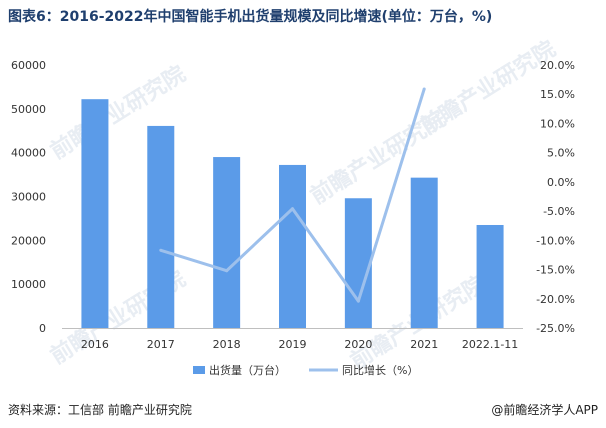 The height and width of the screenshot is (428, 606). Describe the element at coordinates (28, 284) in the screenshot. I see `y-left-tick-label: 10000` at that location.